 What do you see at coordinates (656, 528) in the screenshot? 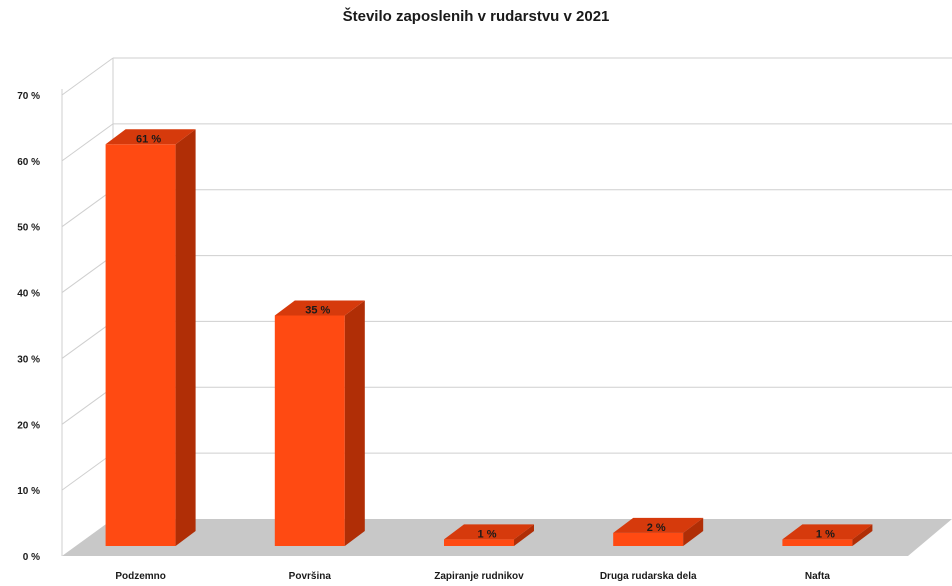
I see `data-label: 2 %` at bounding box center [656, 528].